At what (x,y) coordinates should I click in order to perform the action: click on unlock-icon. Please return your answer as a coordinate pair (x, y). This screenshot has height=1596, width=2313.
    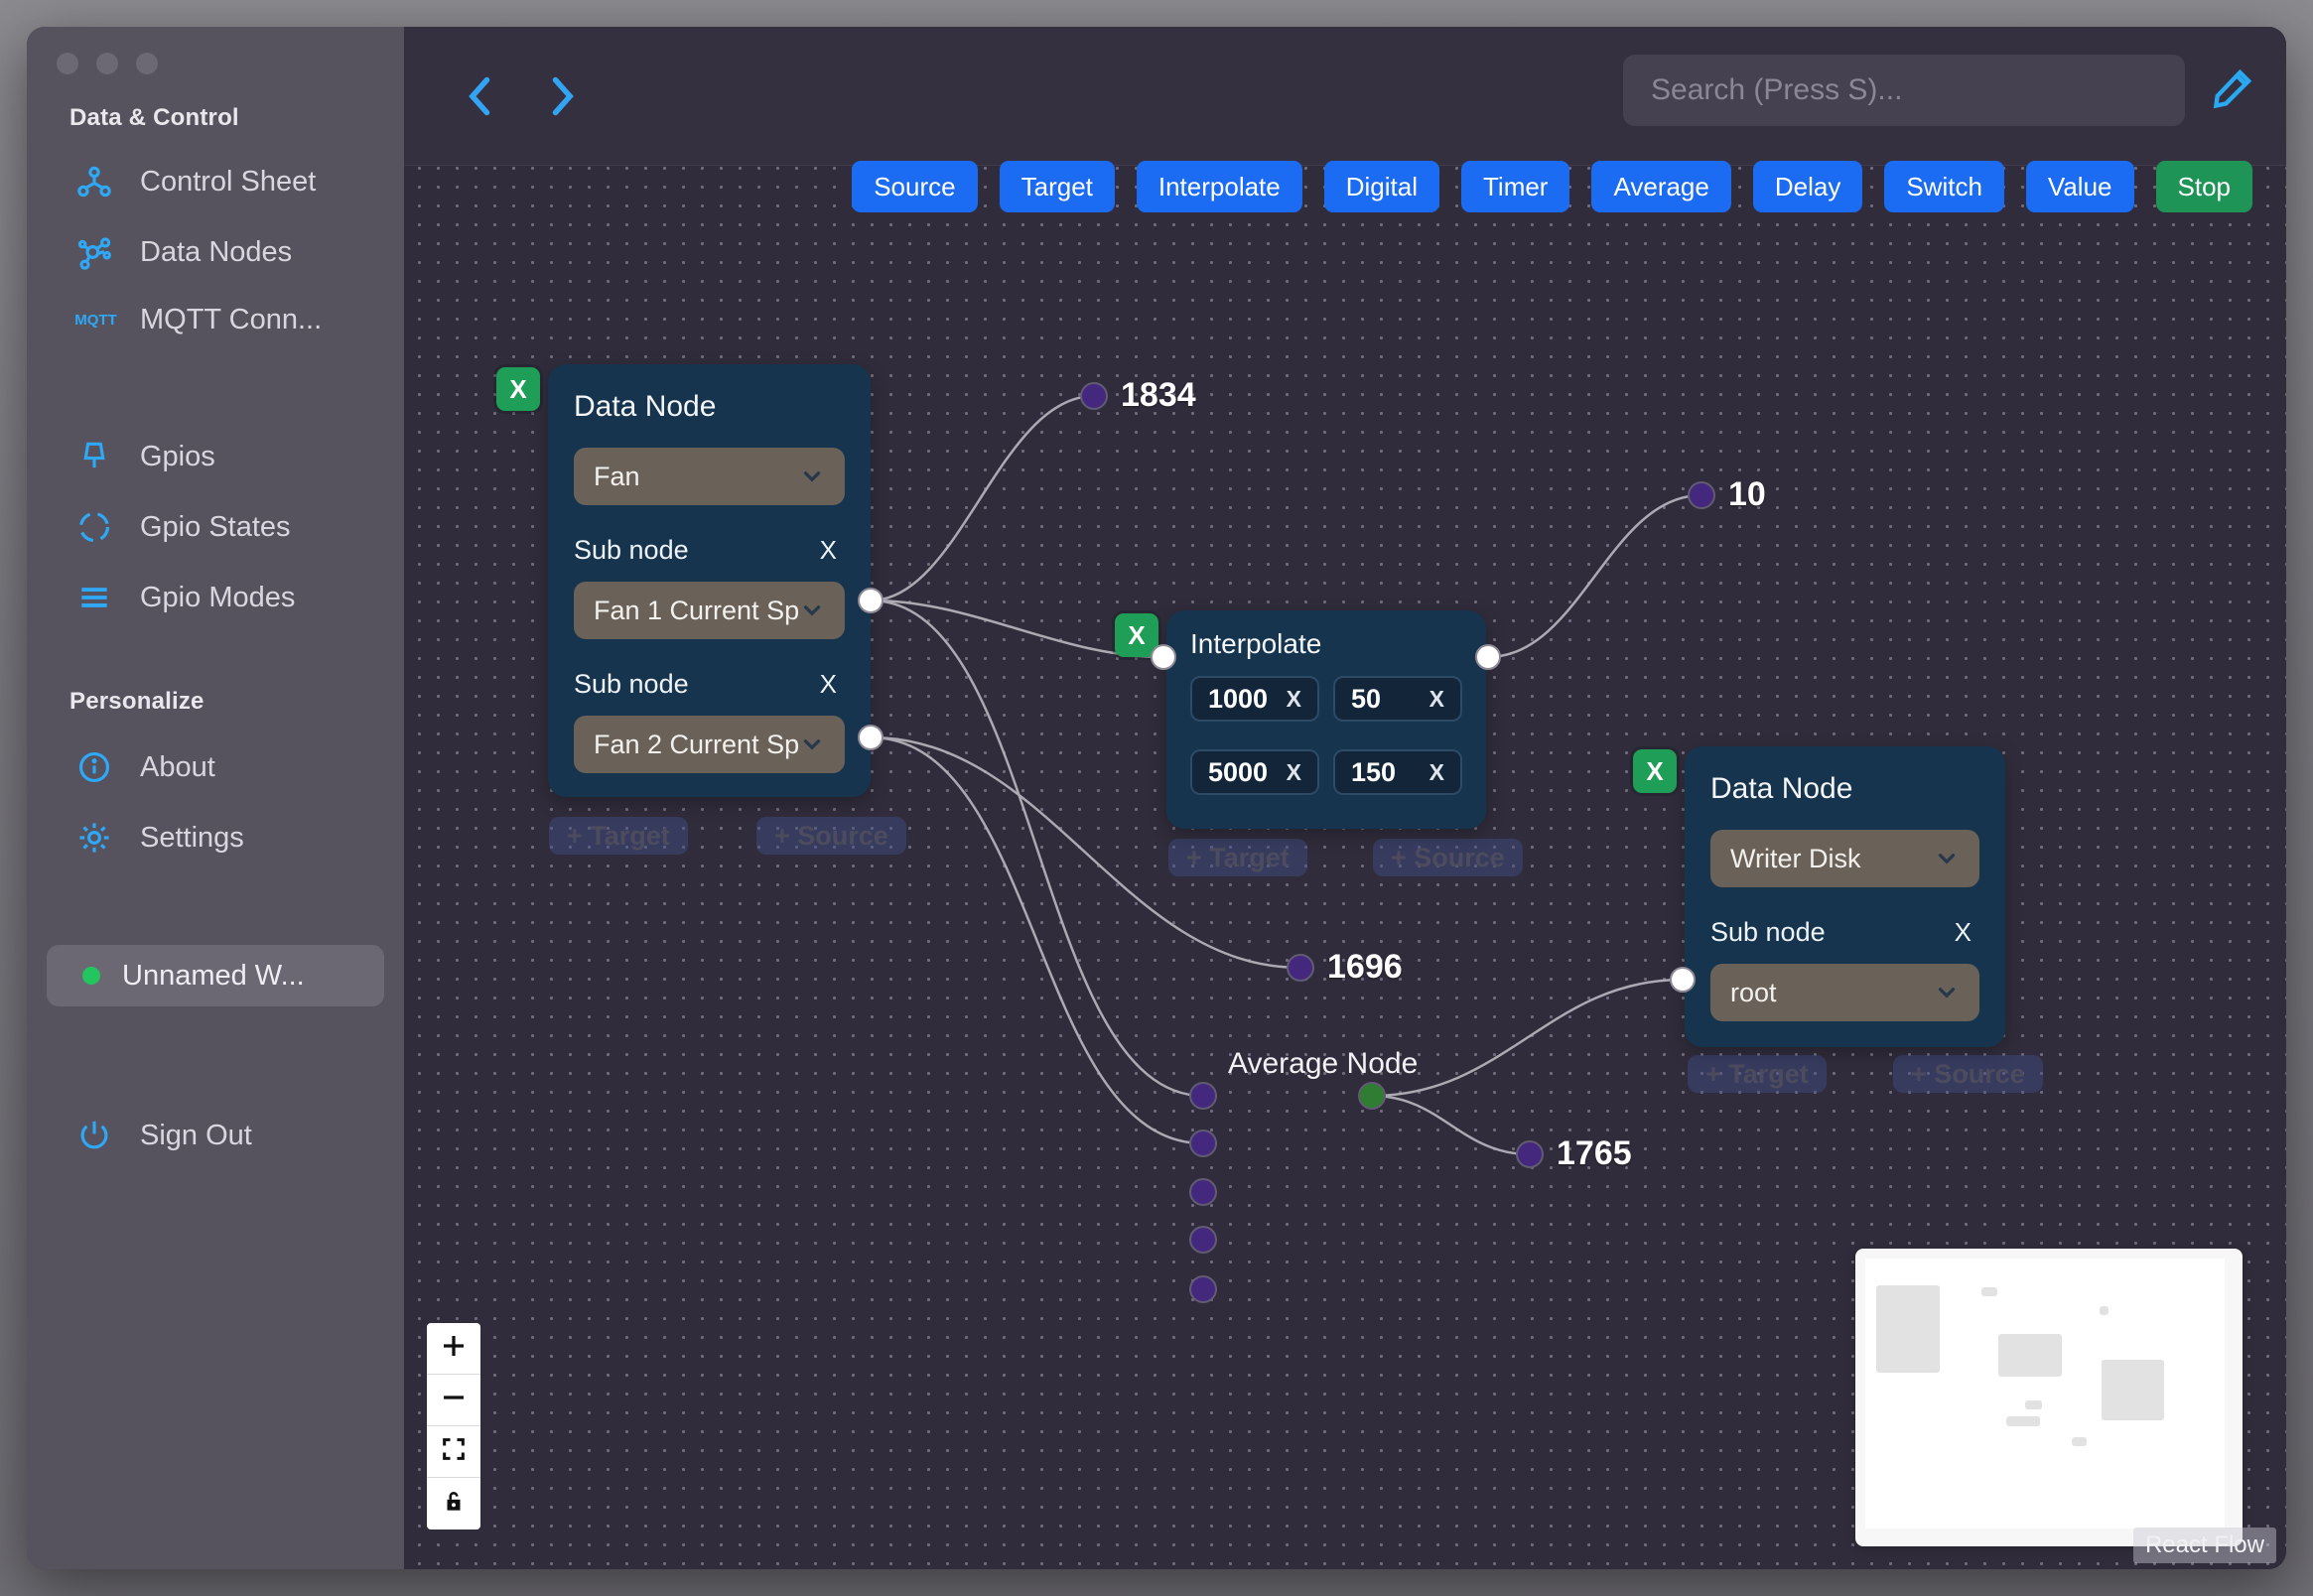
    Looking at the image, I should click on (454, 1504).